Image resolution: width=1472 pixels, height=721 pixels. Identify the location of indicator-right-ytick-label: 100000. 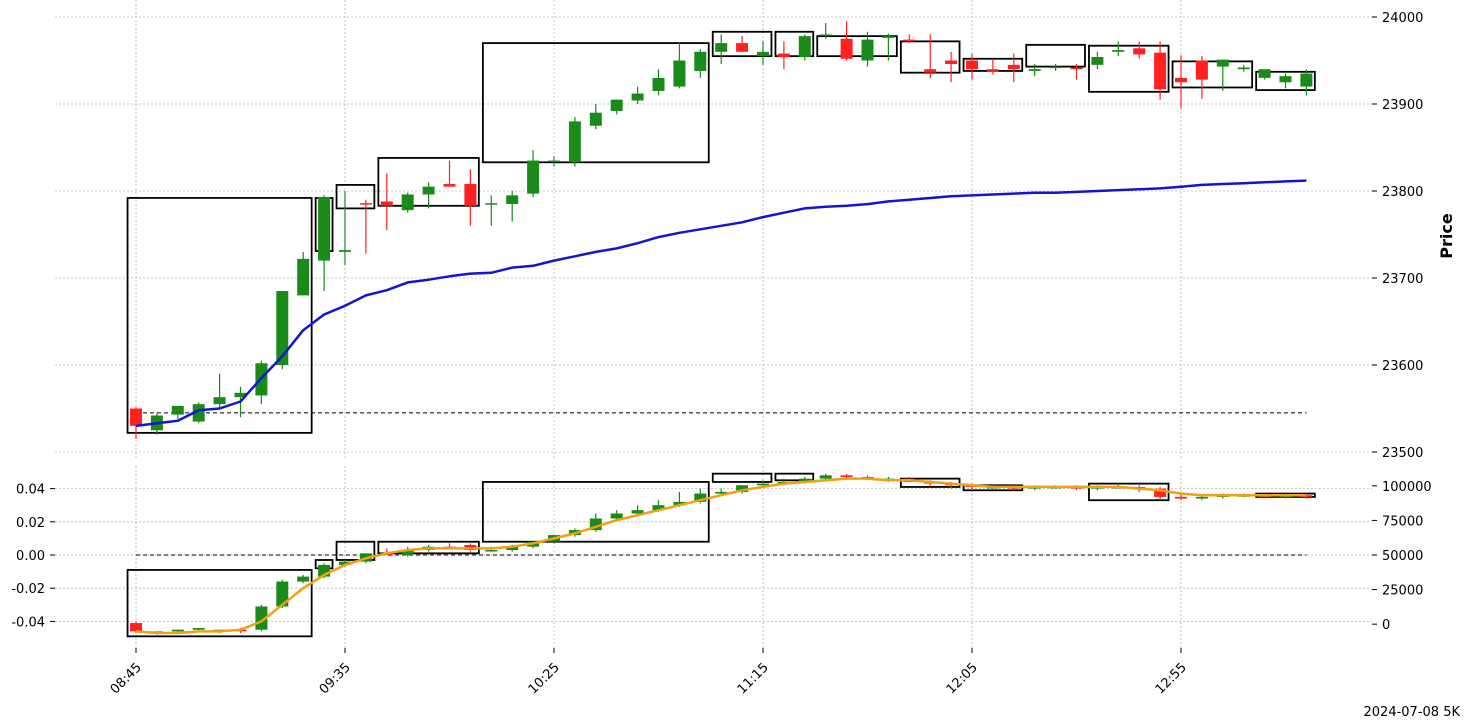
(1407, 487).